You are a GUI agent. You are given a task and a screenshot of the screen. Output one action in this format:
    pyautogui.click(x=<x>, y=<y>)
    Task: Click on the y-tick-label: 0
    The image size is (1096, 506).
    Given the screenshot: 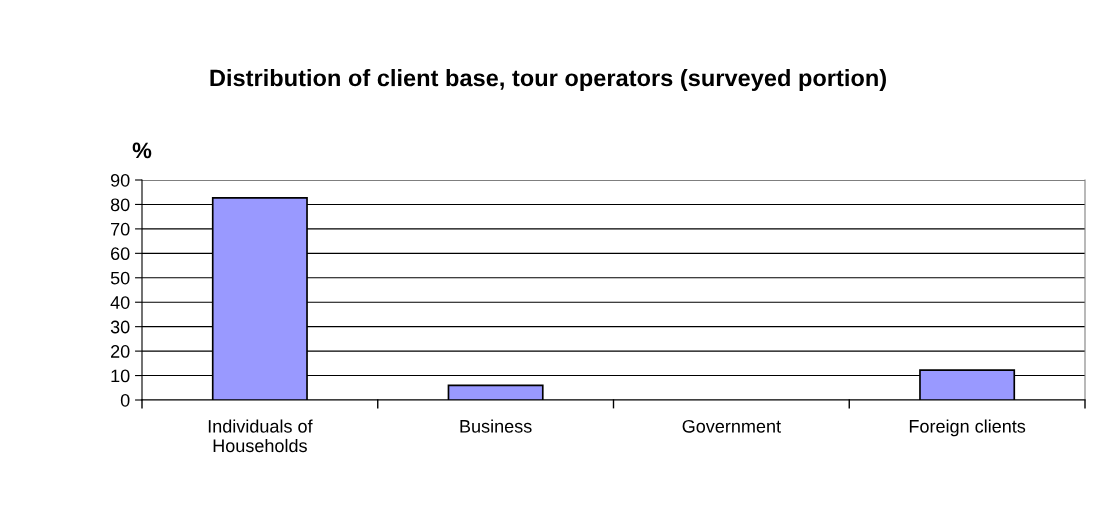 What is the action you would take?
    pyautogui.click(x=125, y=400)
    